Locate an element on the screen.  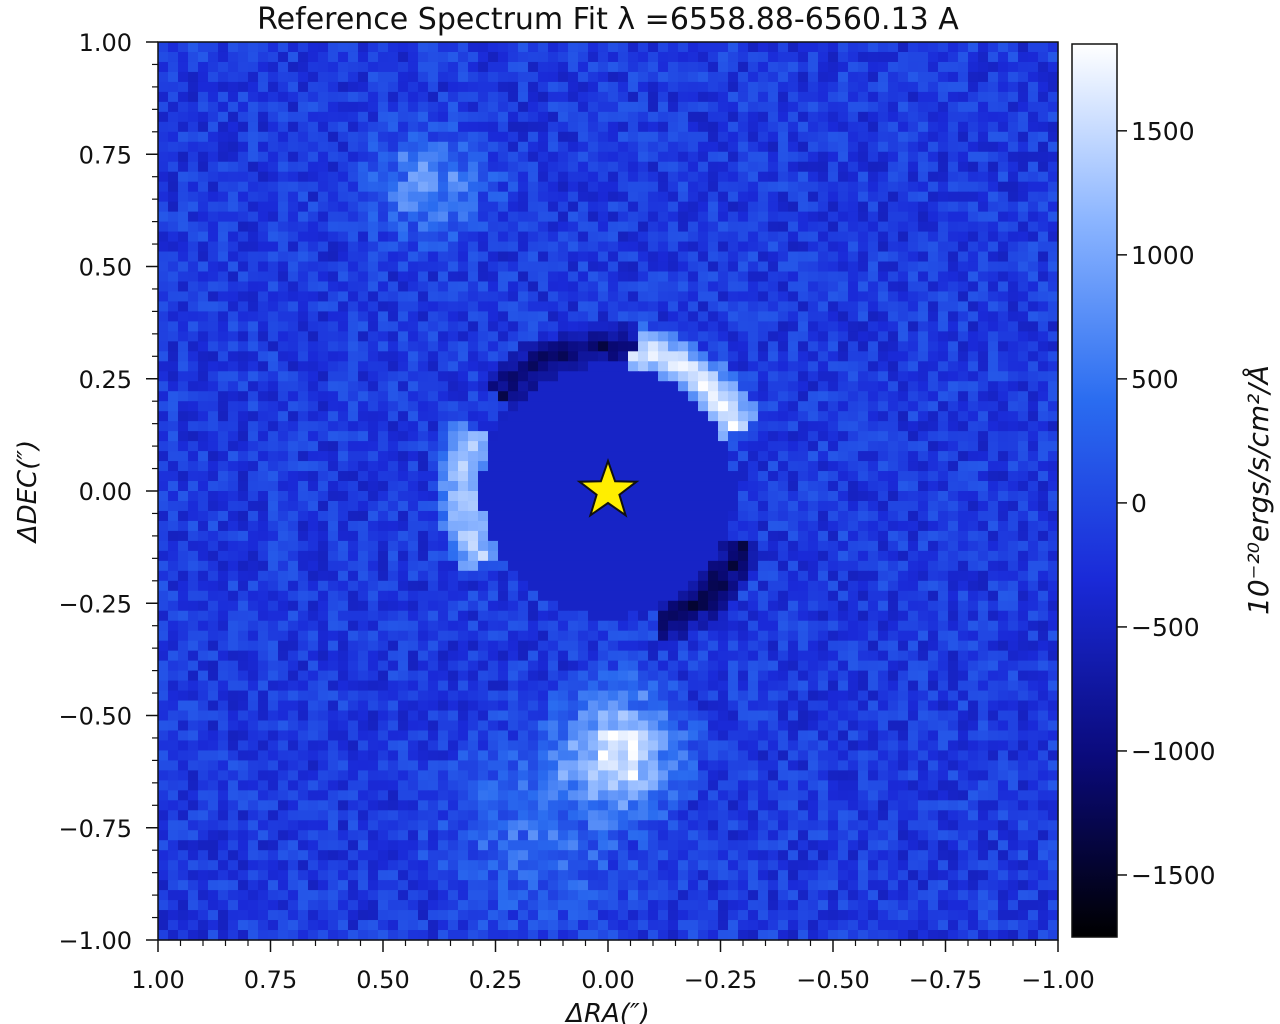
star-marker is located at coordinates (608, 487).